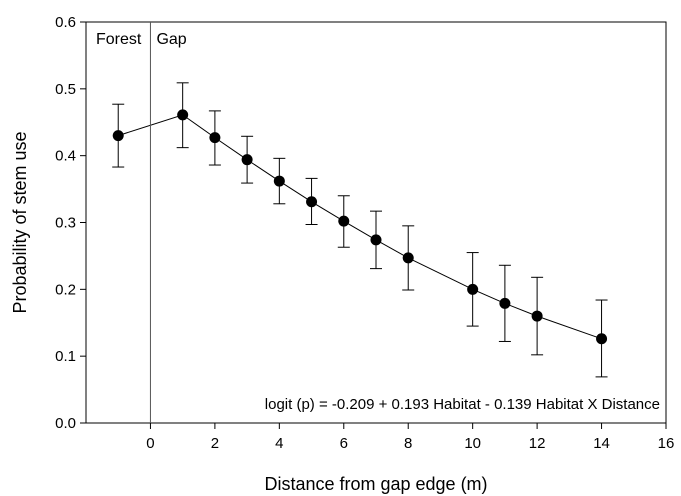  Describe the element at coordinates (65, 223) in the screenshot. I see `y-tick-label: 0.3` at that location.